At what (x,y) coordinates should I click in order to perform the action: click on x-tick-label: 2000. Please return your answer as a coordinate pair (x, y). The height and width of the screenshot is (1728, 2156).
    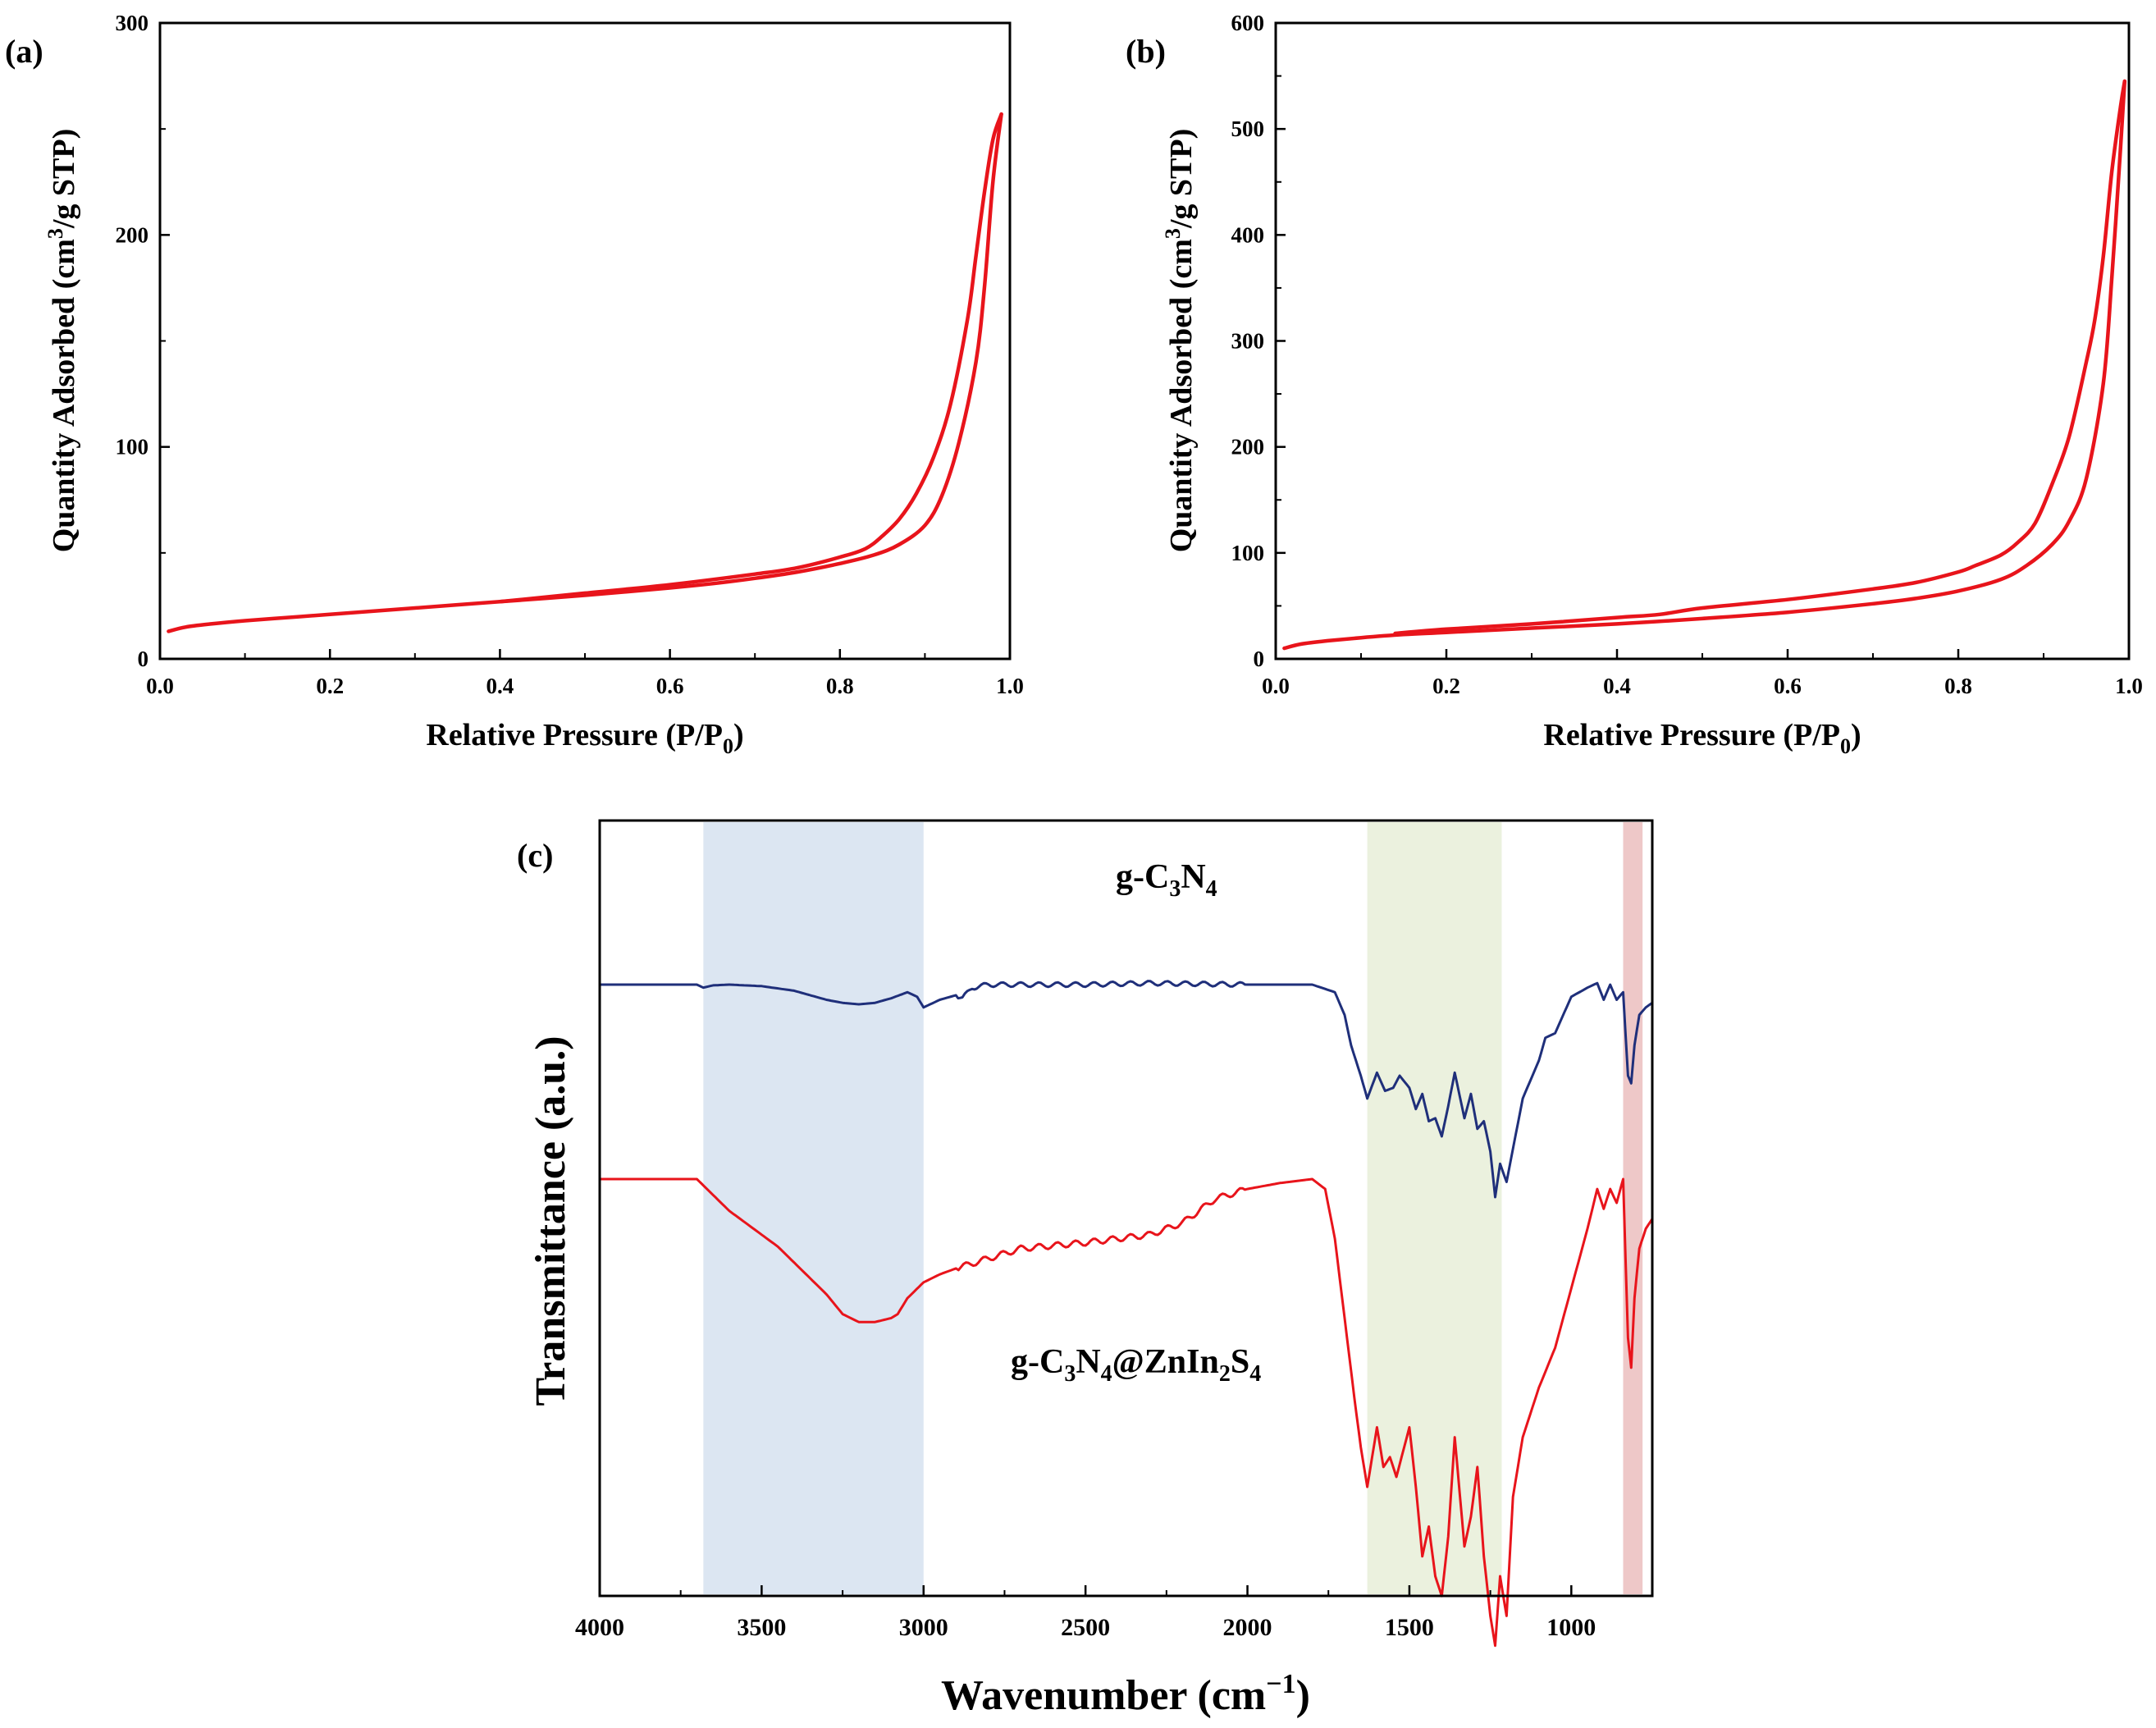
    Looking at the image, I should click on (1248, 1627).